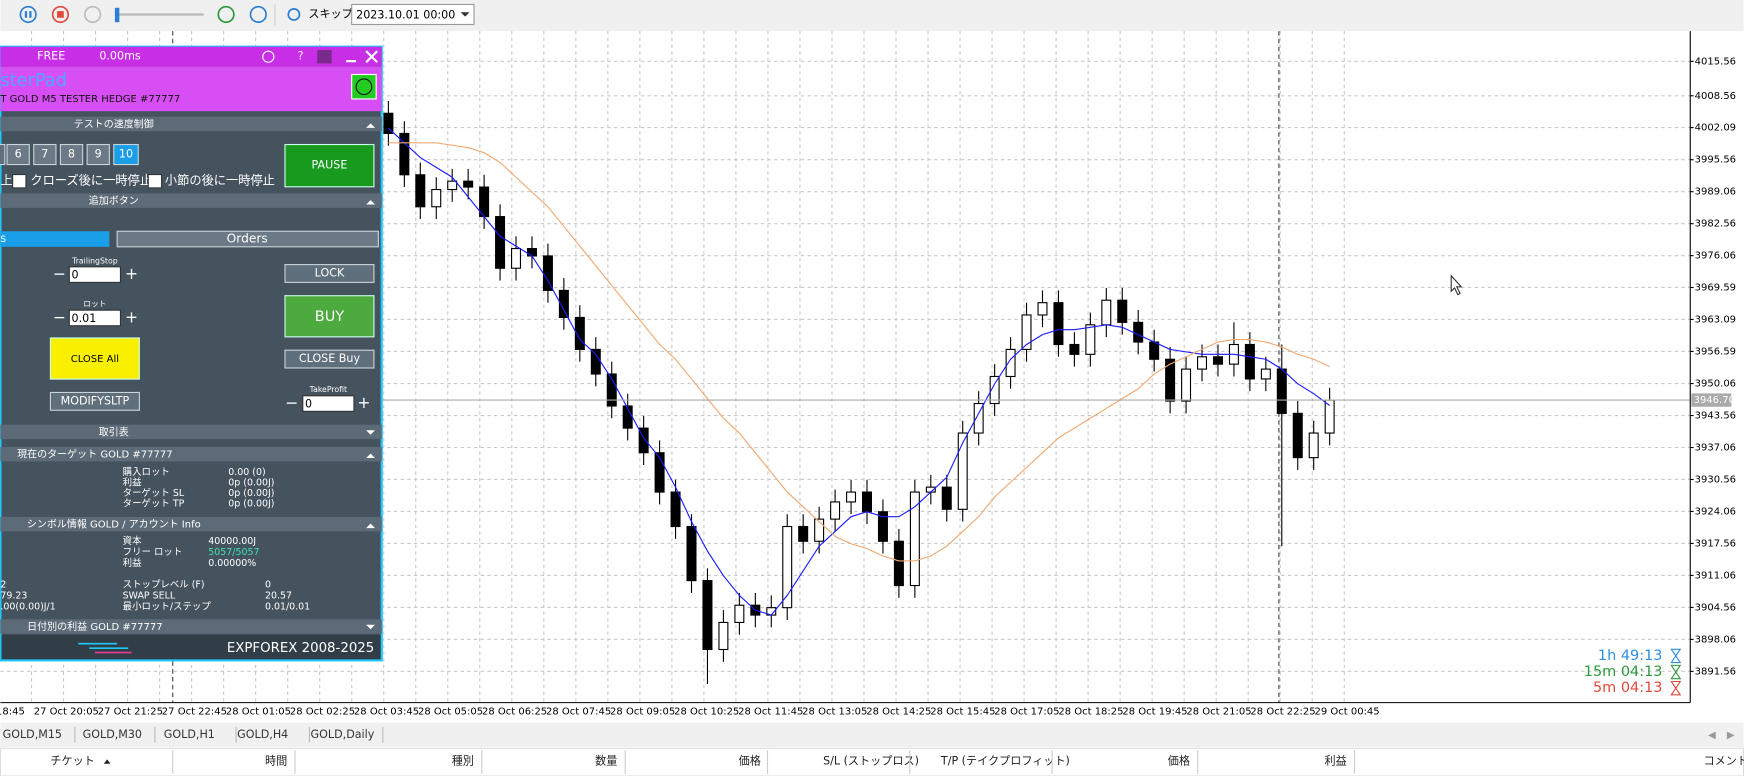 The height and width of the screenshot is (776, 1744). What do you see at coordinates (1346, 712) in the screenshot?
I see `x-tick-label: 29 Oct 00:45` at bounding box center [1346, 712].